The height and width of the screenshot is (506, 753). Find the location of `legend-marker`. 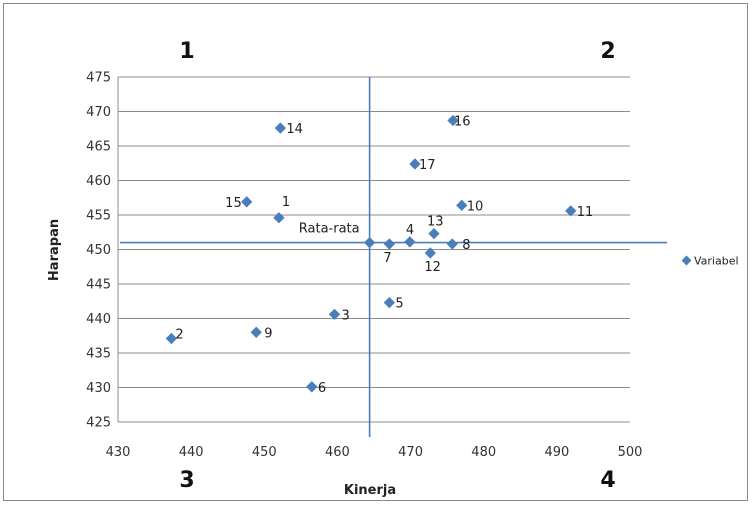

legend-marker is located at coordinates (686, 260).